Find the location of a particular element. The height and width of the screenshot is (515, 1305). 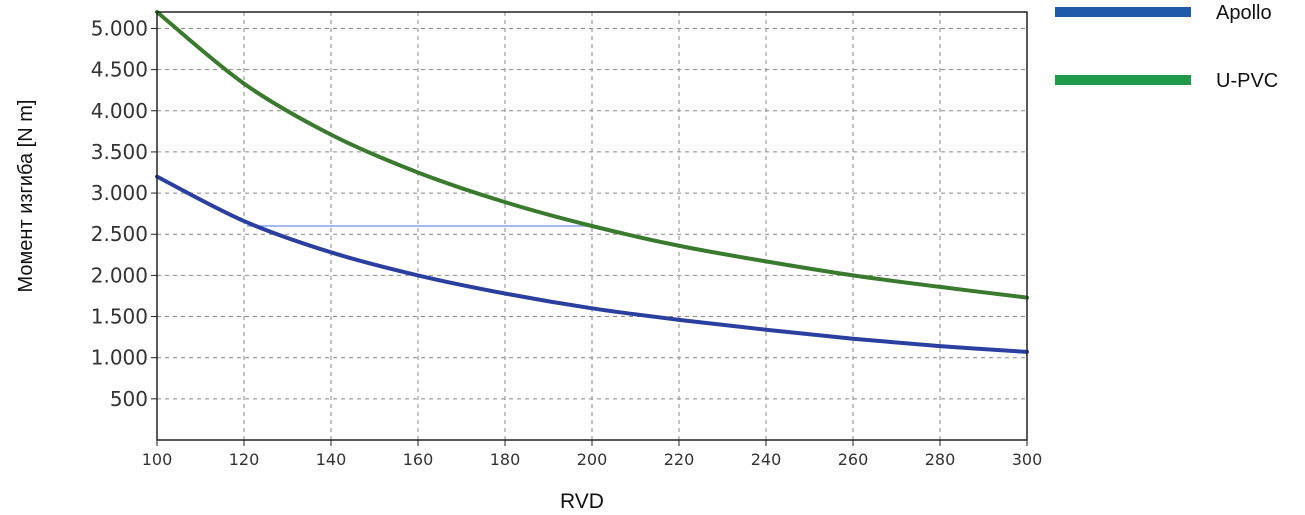

x-tick-label: 280 is located at coordinates (940, 459).